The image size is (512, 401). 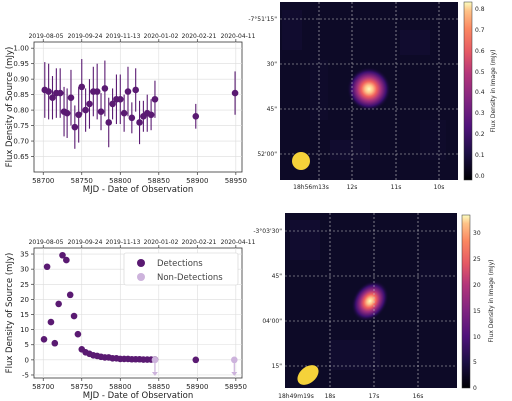 I want to click on y-axis-label: Flux Density of Source (mJy), so click(x=10, y=313).